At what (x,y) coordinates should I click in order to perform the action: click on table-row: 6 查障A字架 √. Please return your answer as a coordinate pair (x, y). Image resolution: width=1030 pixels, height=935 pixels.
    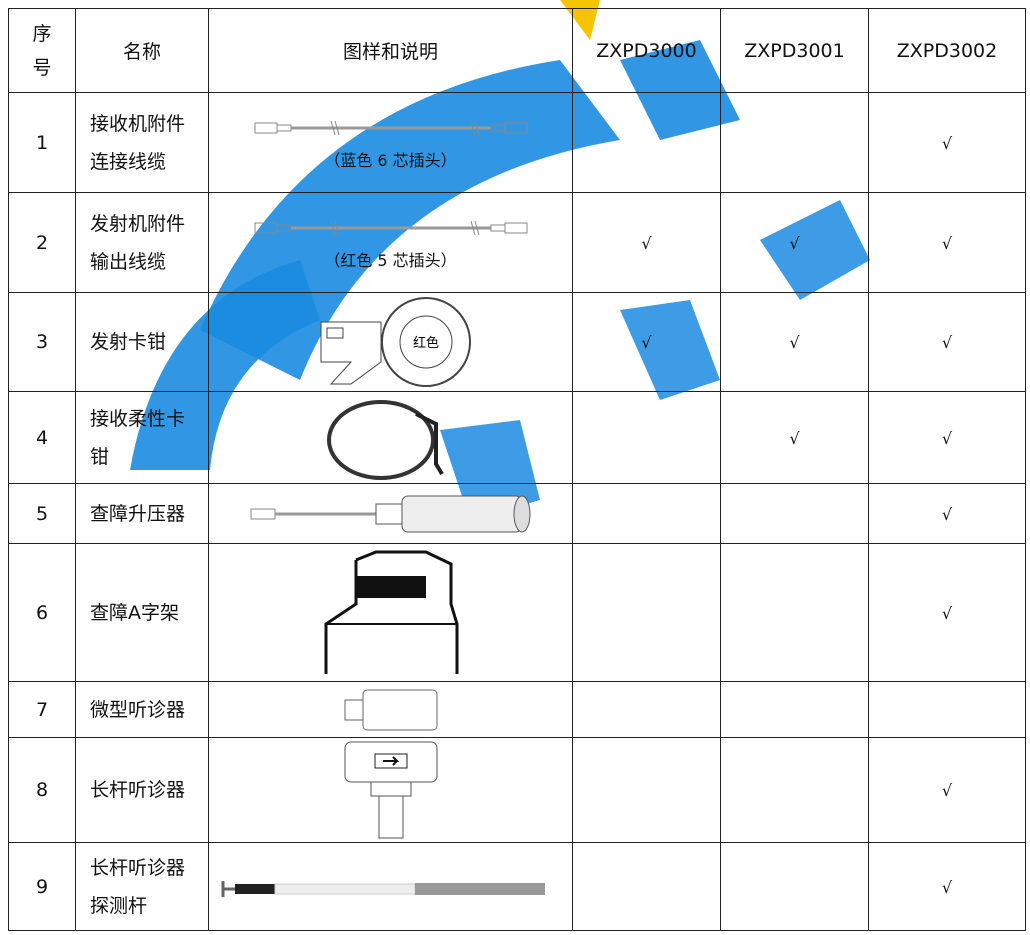
    Looking at the image, I should click on (517, 612).